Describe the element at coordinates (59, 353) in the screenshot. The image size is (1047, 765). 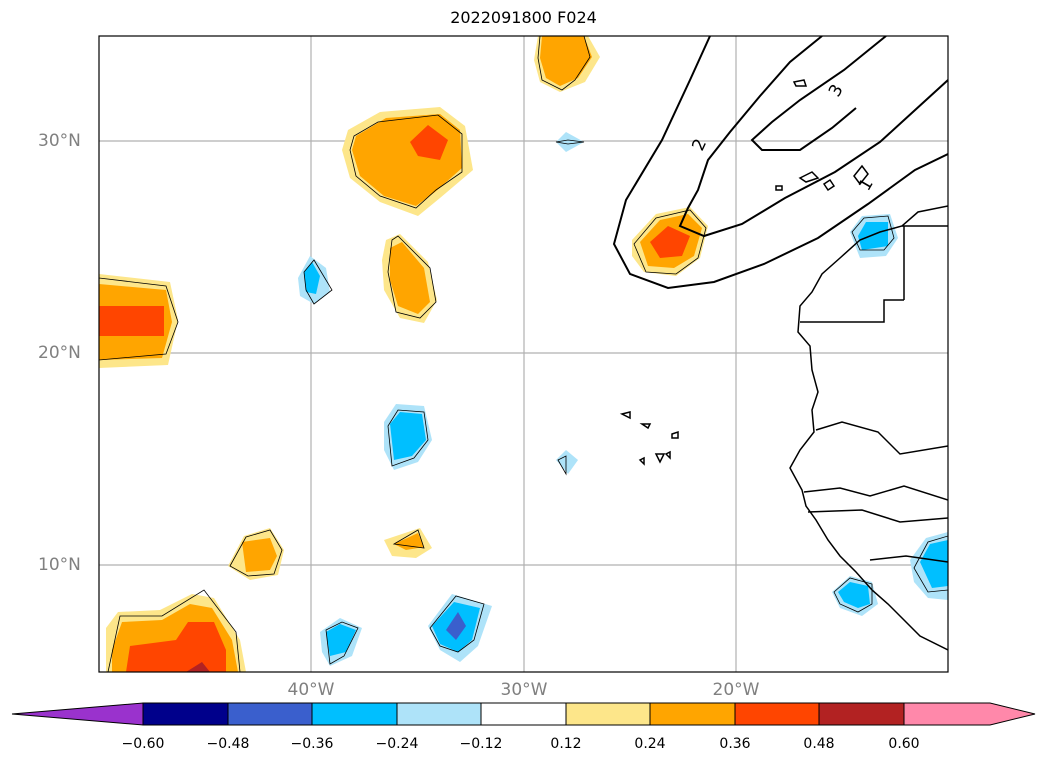
I see `lat-label-20n: 20°N` at that location.